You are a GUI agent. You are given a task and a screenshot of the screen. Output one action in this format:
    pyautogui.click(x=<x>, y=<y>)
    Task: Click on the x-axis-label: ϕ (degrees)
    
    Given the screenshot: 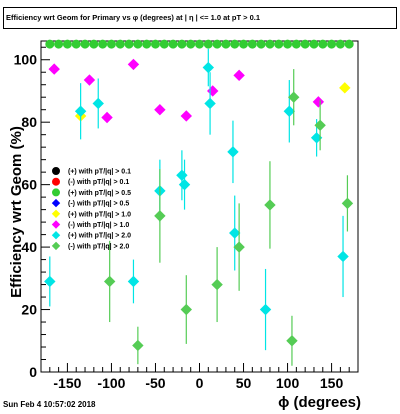 What is the action you would take?
    pyautogui.click(x=319, y=402)
    